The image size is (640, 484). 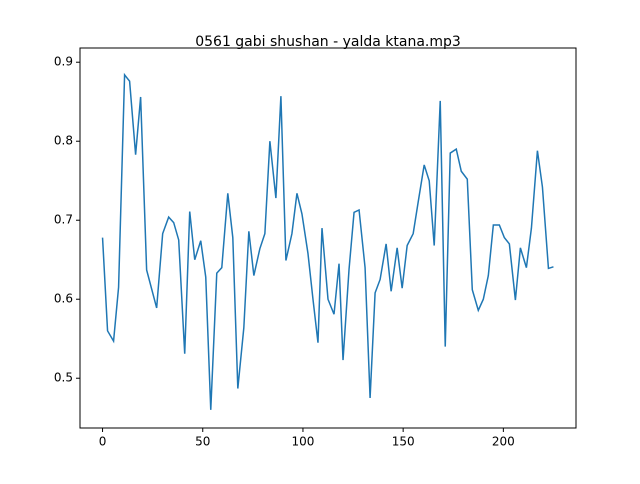 What do you see at coordinates (63, 299) in the screenshot?
I see `y-tick-label: 0.6` at bounding box center [63, 299].